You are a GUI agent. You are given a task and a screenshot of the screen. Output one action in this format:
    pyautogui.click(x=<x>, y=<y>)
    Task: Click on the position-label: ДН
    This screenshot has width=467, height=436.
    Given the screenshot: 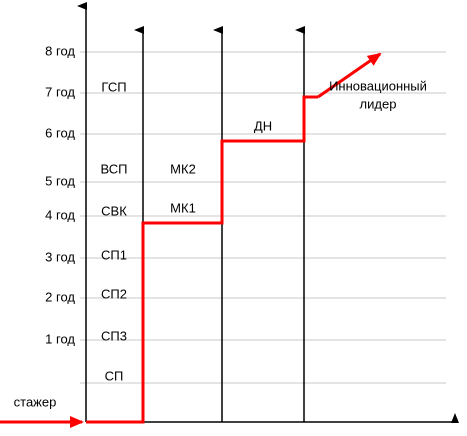 What is the action you would take?
    pyautogui.click(x=263, y=125)
    